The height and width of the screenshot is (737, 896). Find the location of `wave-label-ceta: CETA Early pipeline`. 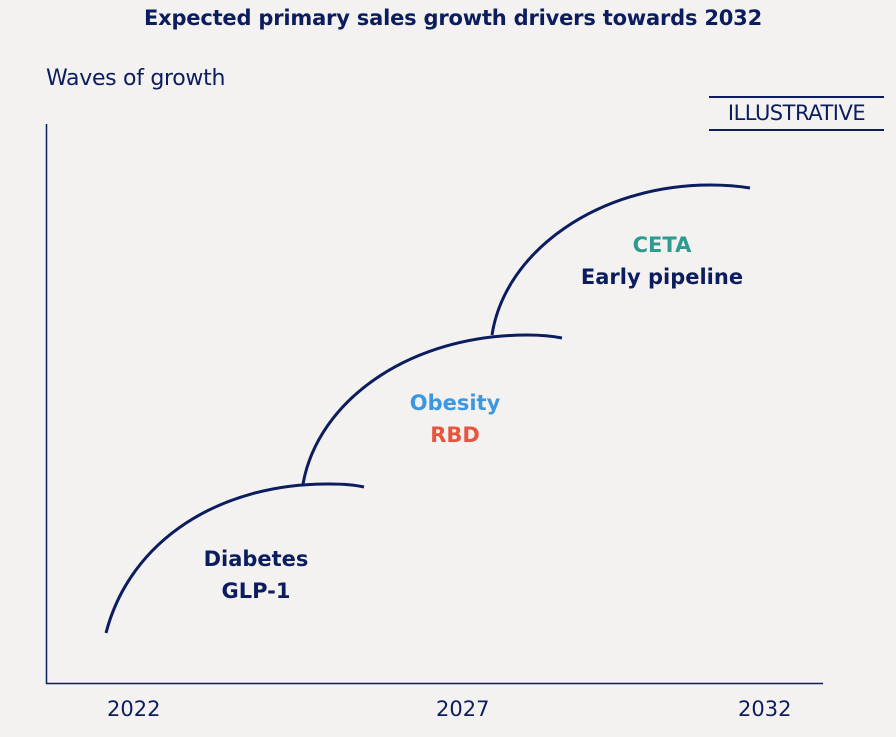

wave-label-ceta: CETA Early pipeline is located at coordinates (662, 261).